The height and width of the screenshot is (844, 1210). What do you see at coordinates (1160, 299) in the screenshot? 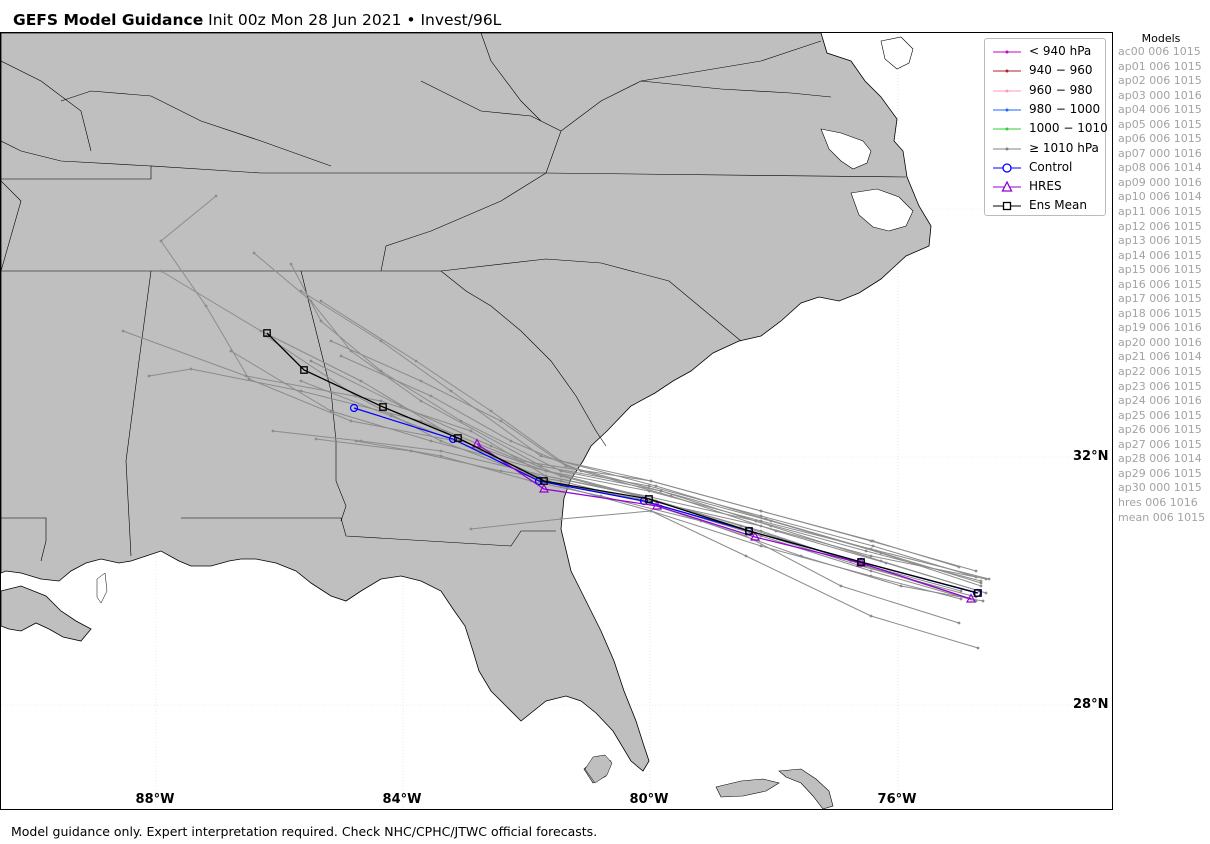
I see `model-list-item: ap17 006 1015` at bounding box center [1160, 299].